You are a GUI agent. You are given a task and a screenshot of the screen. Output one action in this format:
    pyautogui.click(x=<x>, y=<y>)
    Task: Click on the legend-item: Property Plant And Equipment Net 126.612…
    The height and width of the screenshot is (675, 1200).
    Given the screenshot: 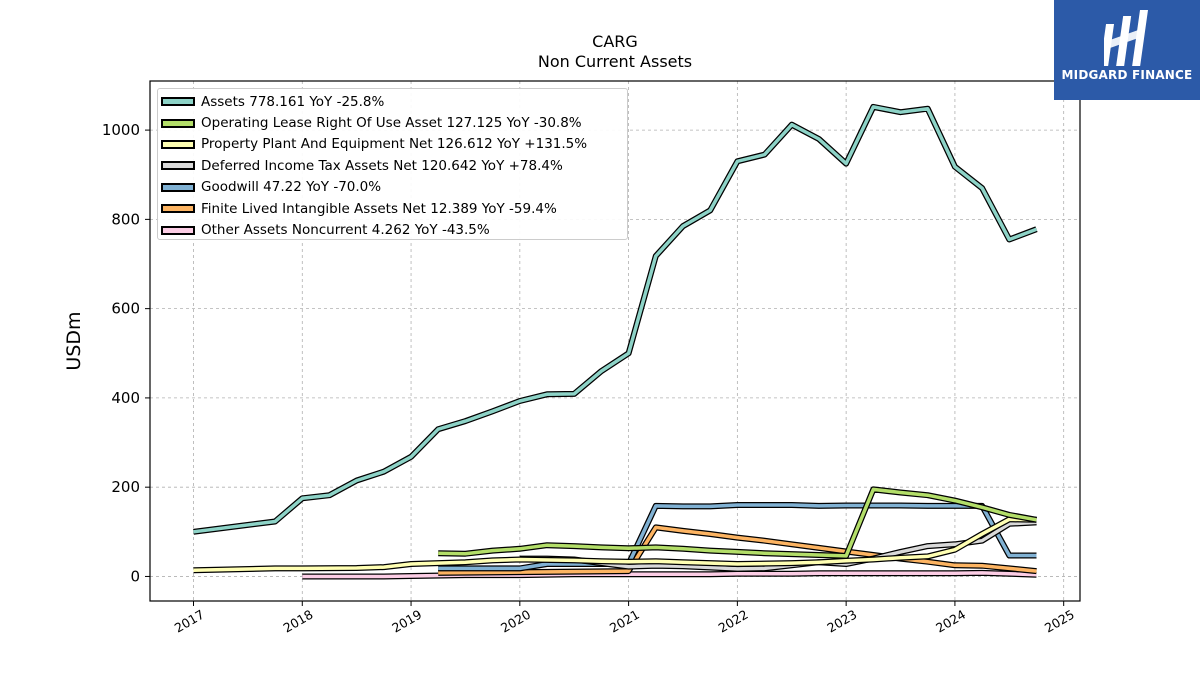 What is the action you would take?
    pyautogui.click(x=392, y=144)
    